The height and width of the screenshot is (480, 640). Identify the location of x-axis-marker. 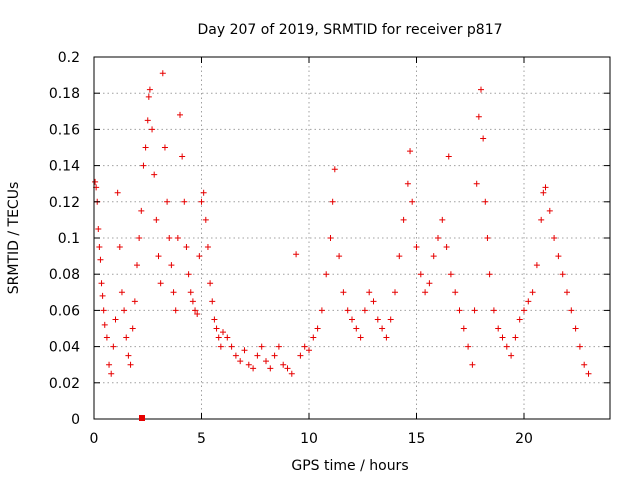
(142, 418).